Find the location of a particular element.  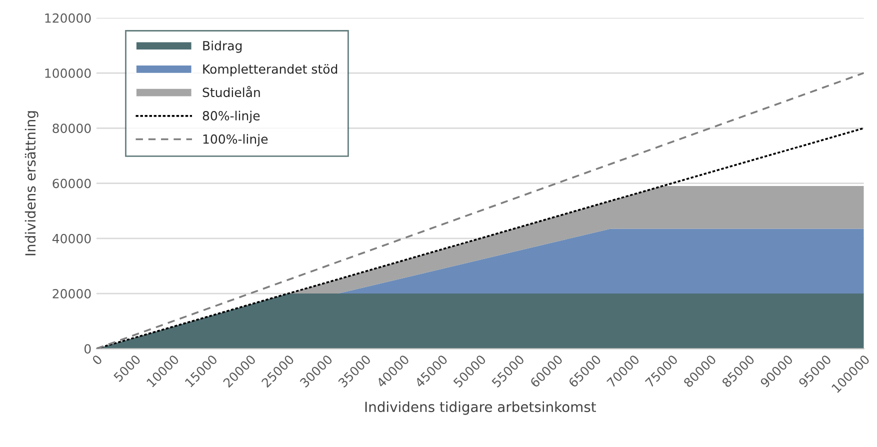

legend-label: Kompletterandet stöd is located at coordinates (270, 70).